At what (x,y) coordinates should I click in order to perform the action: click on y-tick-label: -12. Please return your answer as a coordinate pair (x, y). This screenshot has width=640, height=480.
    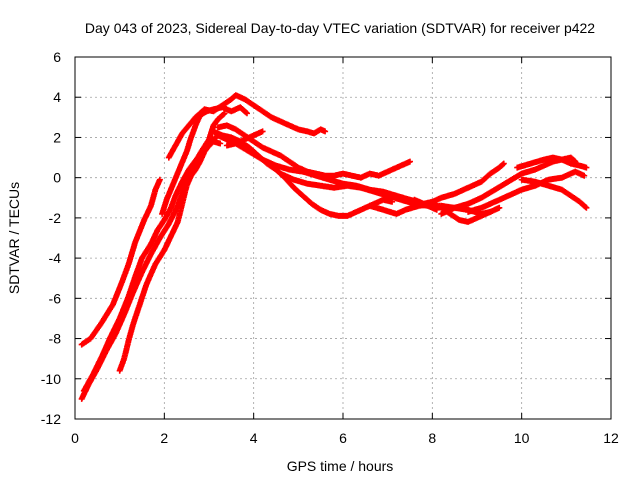
    Looking at the image, I should click on (51, 419).